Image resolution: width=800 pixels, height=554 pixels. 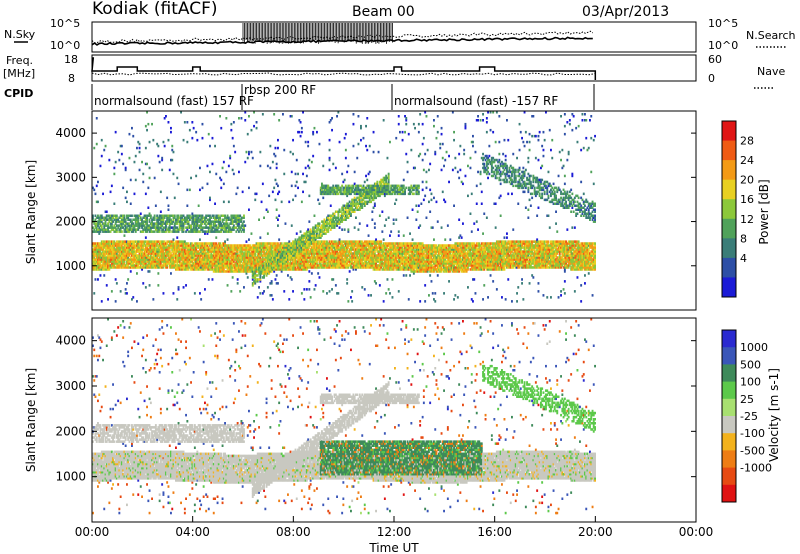 What do you see at coordinates (494, 532) in the screenshot?
I see `x-tick-label: 16:00` at bounding box center [494, 532].